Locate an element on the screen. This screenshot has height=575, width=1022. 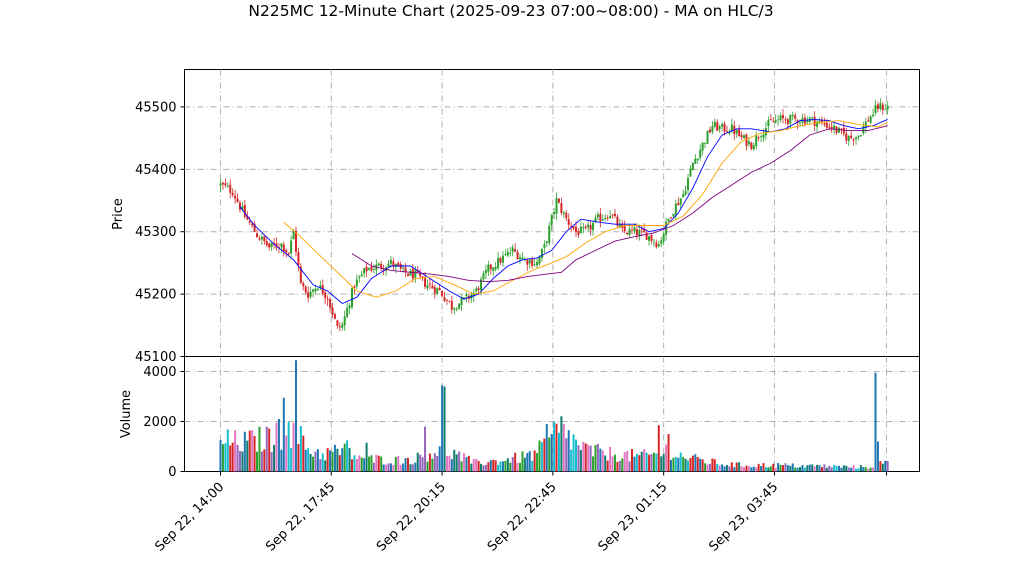
volume-tick-label: 0 is located at coordinates (172, 472).